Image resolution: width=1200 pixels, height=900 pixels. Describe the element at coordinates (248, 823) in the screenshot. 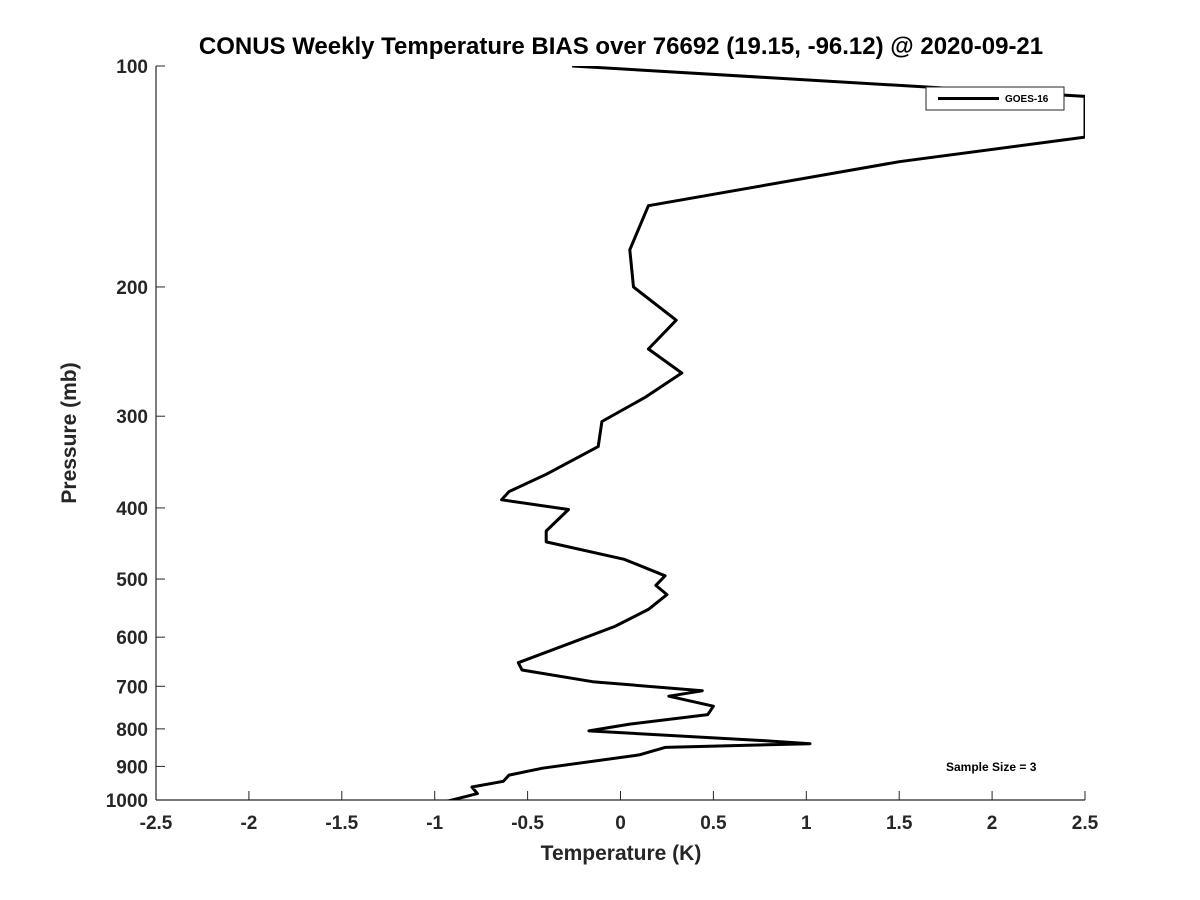

I see `x-tick-label: -2` at that location.